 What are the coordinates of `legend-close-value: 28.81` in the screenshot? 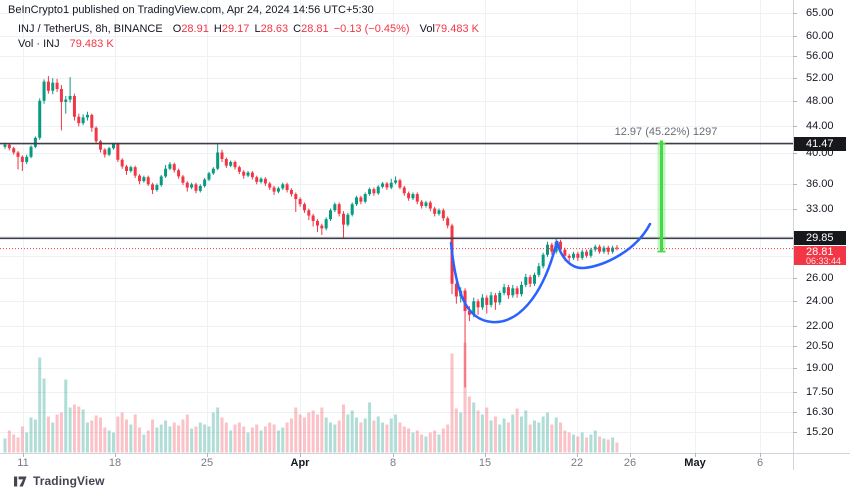 It's located at (315, 29).